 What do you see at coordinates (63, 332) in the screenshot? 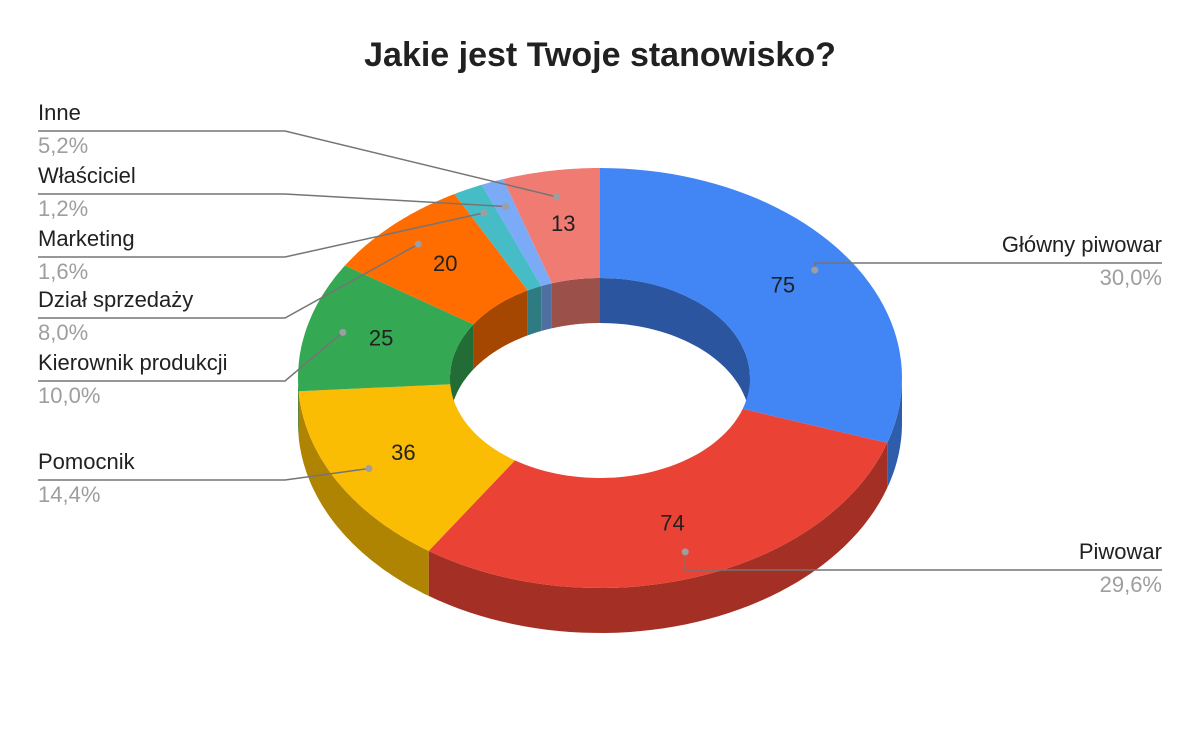
I see `percent-label: 8,0%` at bounding box center [63, 332].